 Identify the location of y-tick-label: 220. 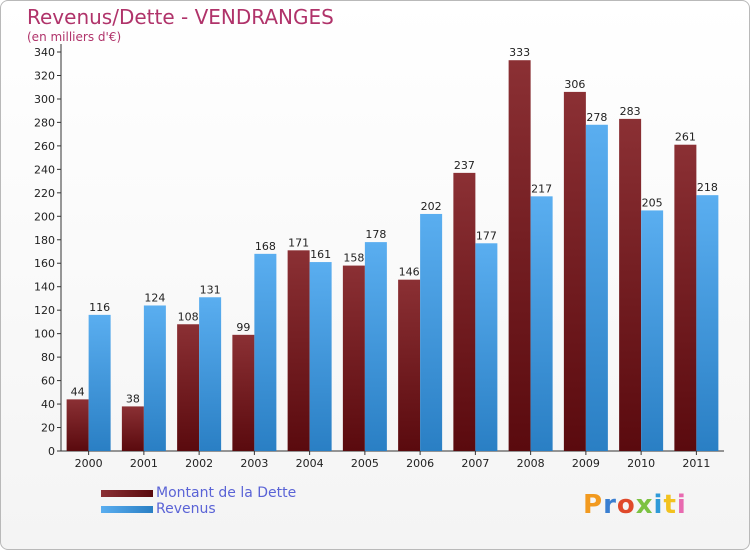
(44, 193).